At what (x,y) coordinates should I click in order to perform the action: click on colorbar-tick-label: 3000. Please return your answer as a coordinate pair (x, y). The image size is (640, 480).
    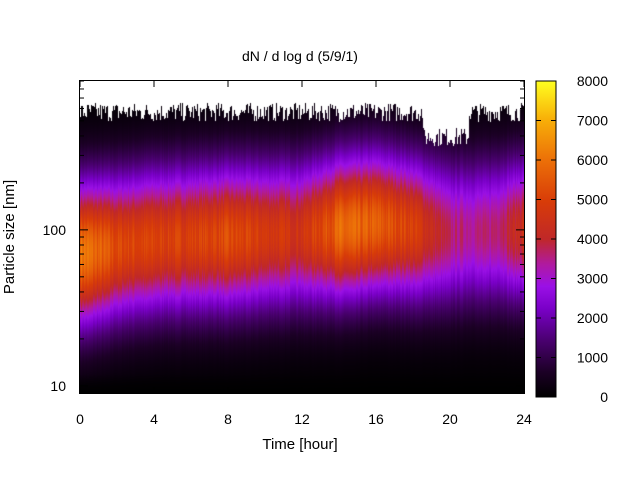
    Looking at the image, I should click on (592, 279).